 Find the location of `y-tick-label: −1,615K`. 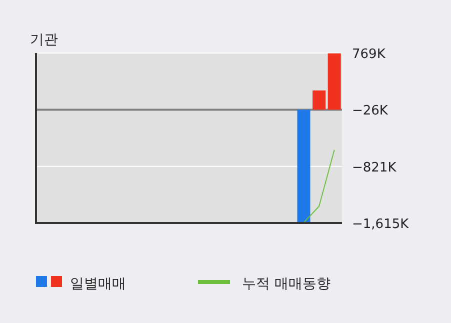

y-tick-label: −1,615K is located at coordinates (381, 224).